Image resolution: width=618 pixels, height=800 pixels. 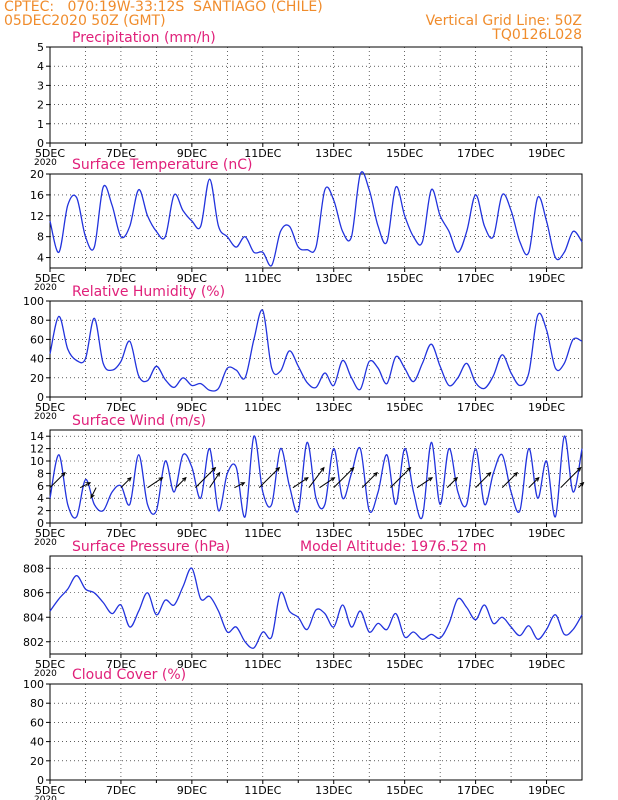 I want to click on y-tick-label: 8, so click(x=40, y=237).